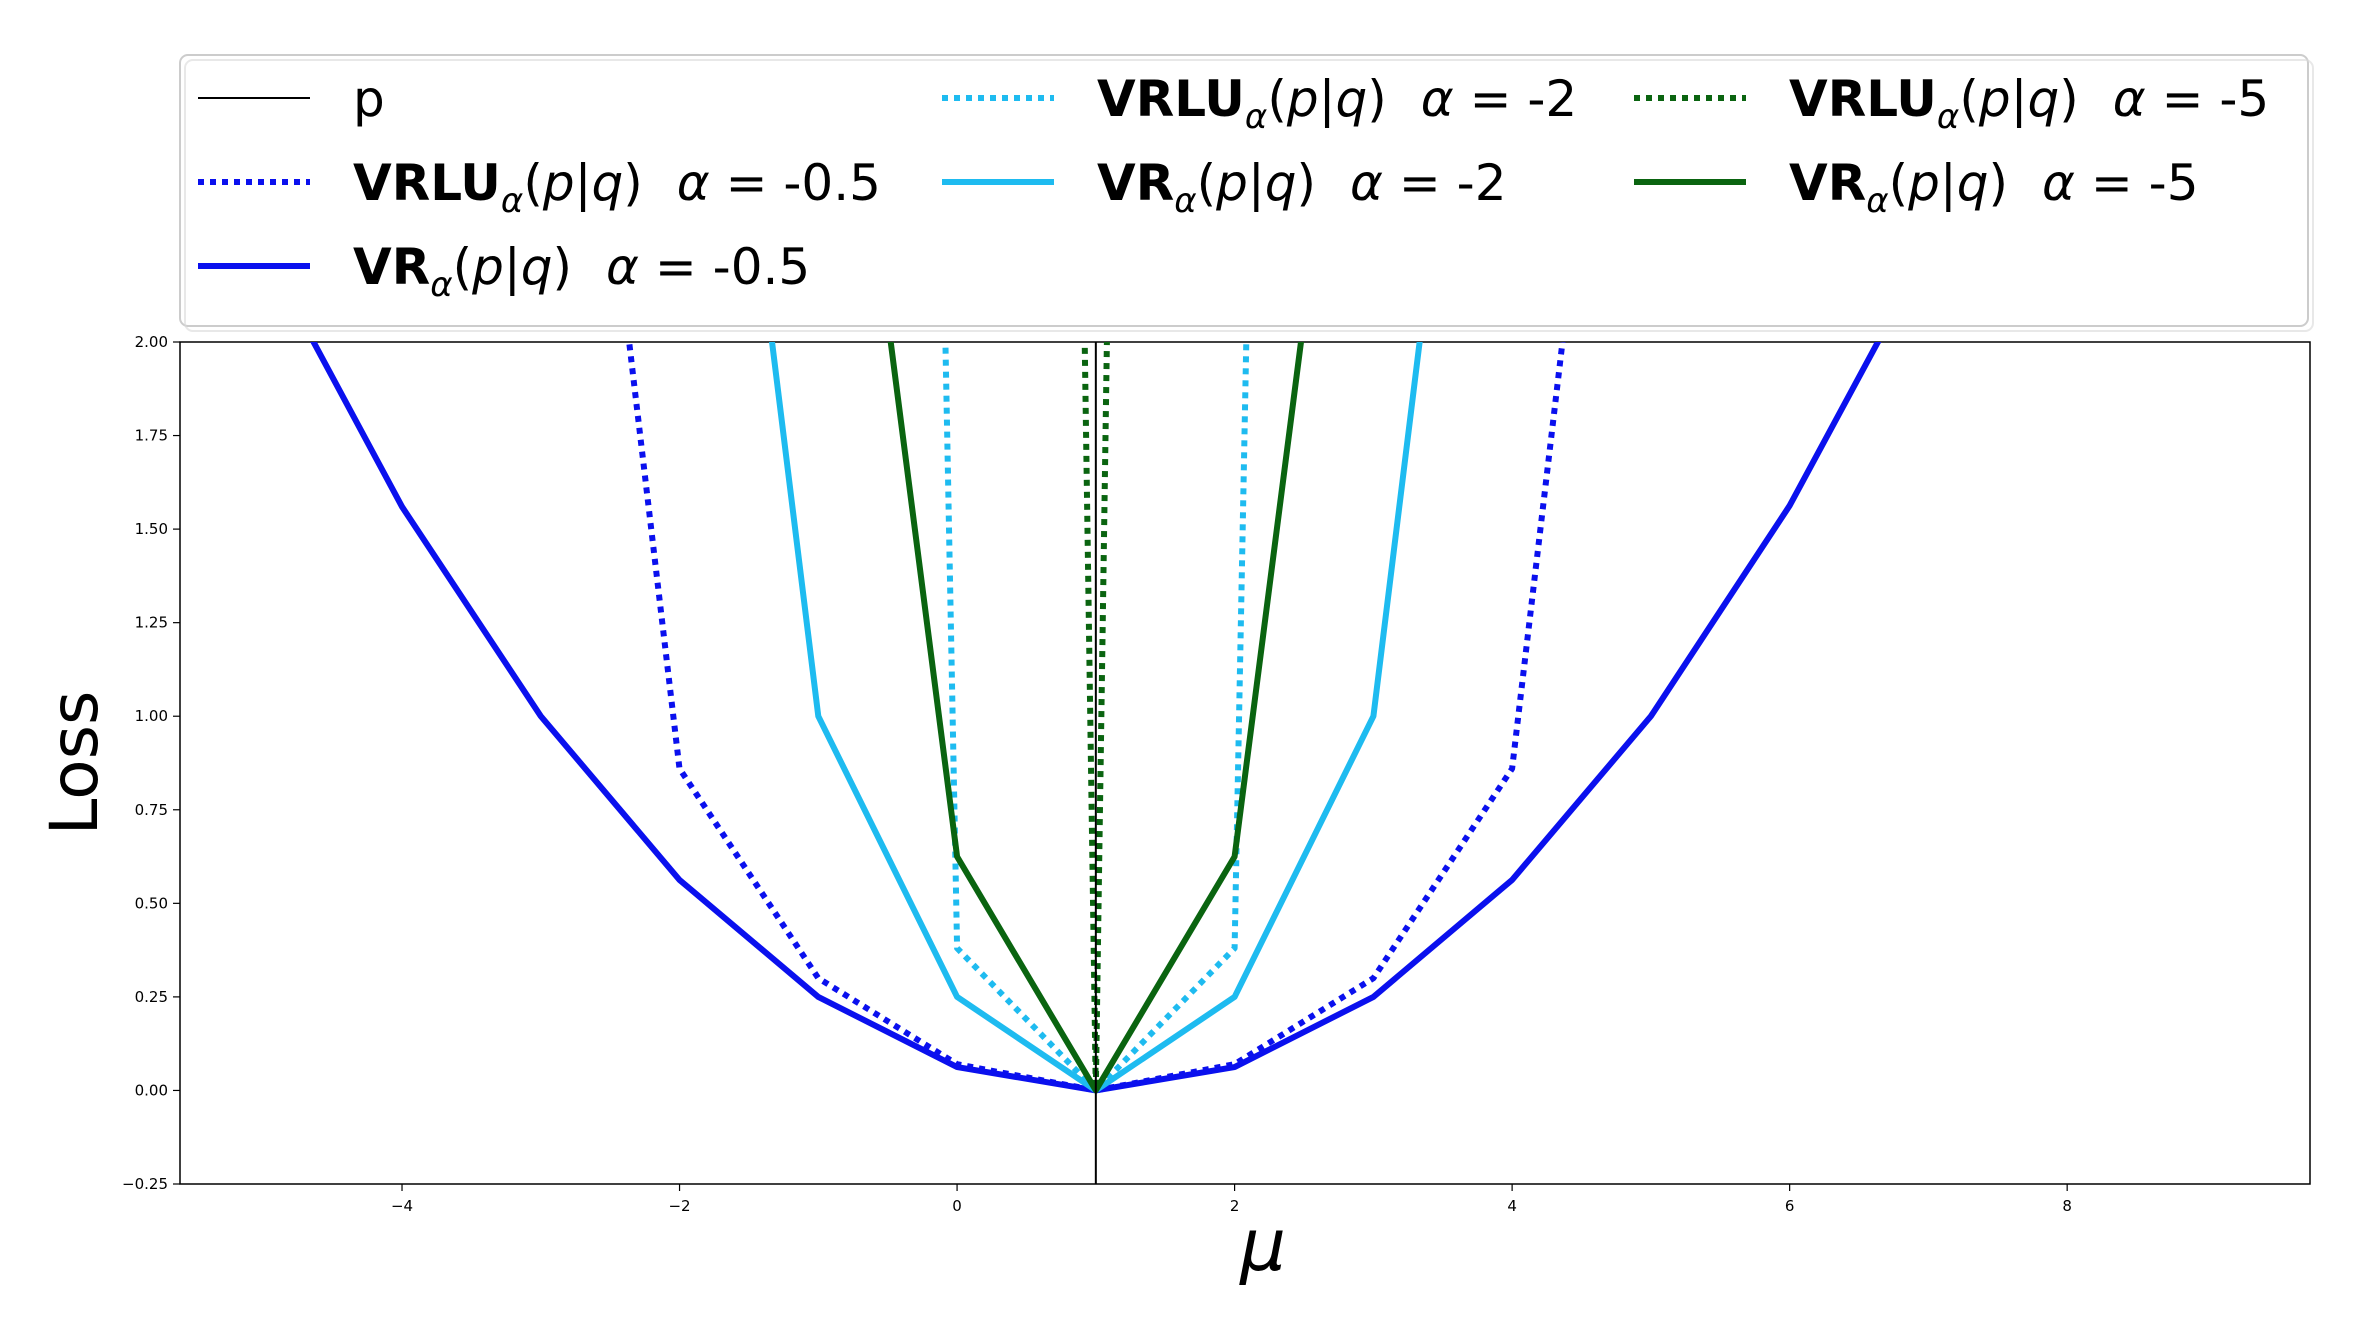  I want to click on y-tick-label: 1.75, so click(151, 436).